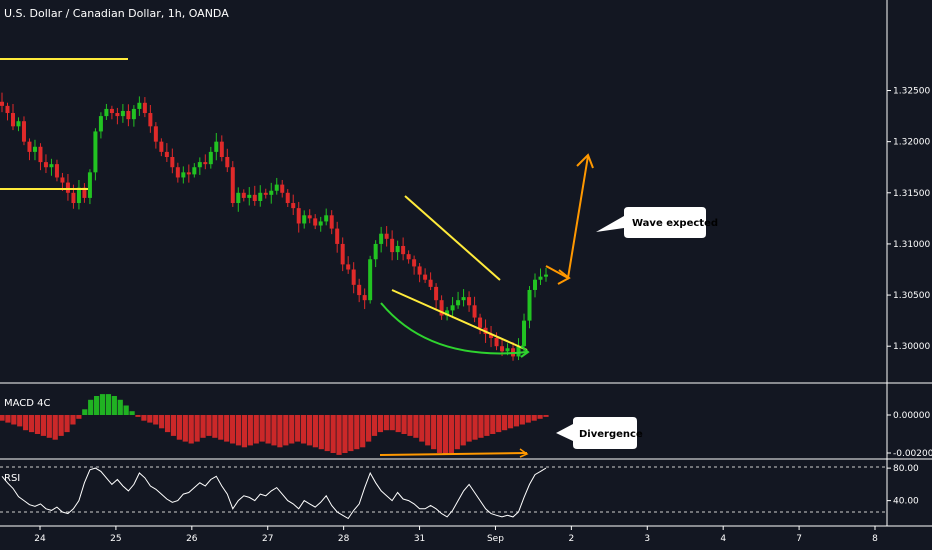  I want to click on rsi-tick-label: 40.00, so click(906, 502).